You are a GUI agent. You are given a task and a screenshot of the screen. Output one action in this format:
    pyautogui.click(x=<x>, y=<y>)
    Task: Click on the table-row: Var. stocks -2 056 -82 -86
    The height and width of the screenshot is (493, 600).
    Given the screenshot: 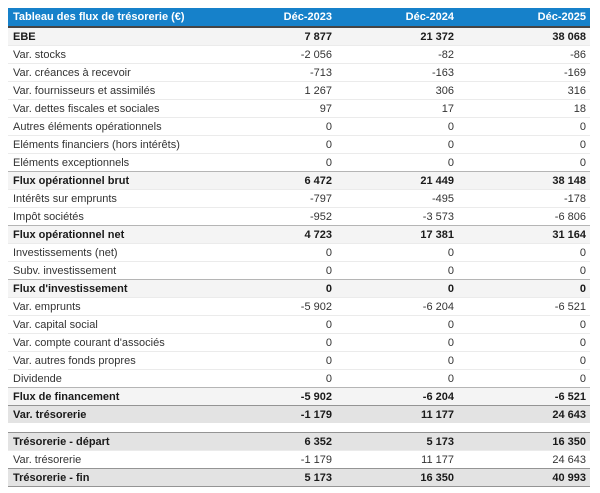 What is the action you would take?
    pyautogui.click(x=299, y=54)
    